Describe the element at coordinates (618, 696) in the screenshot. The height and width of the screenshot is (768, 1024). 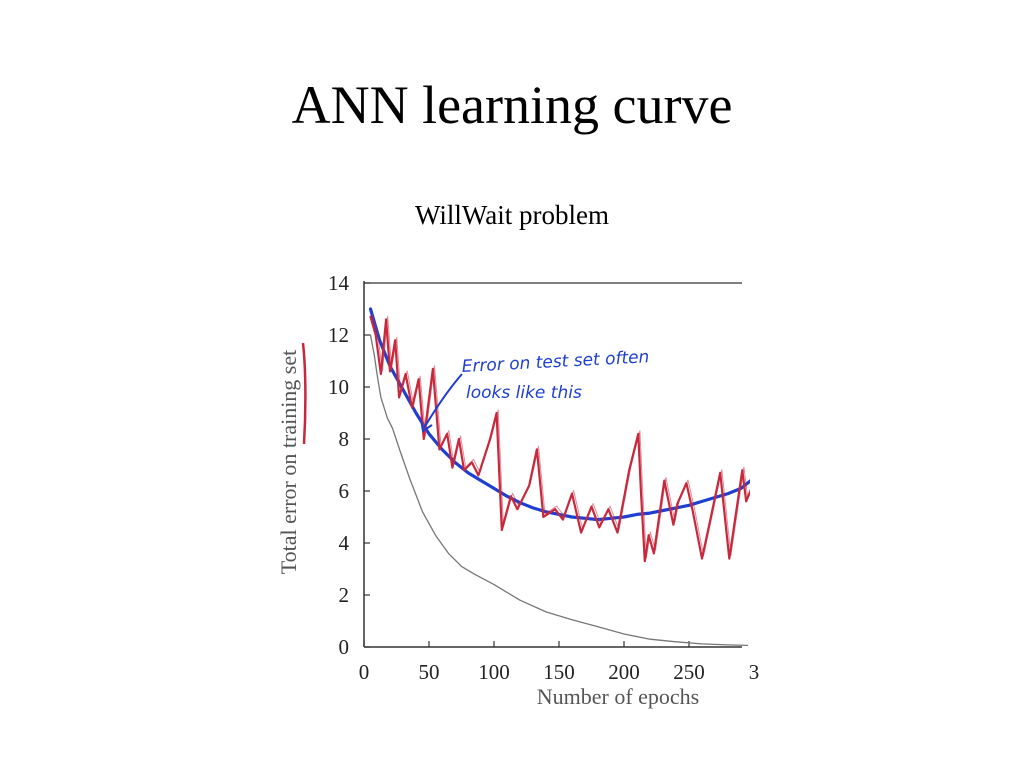
I see `x-axis-label: Number of epochs` at that location.